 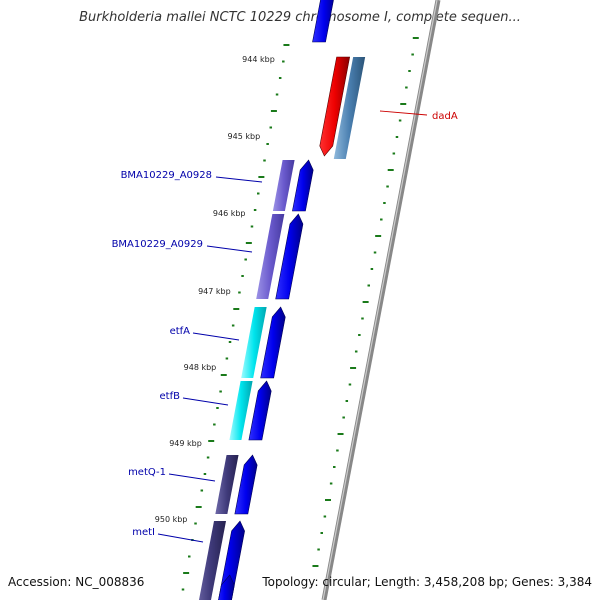 What do you see at coordinates (157, 244) in the screenshot?
I see `gene-label-bma10229_a0929: BMA10229_A0929` at bounding box center [157, 244].